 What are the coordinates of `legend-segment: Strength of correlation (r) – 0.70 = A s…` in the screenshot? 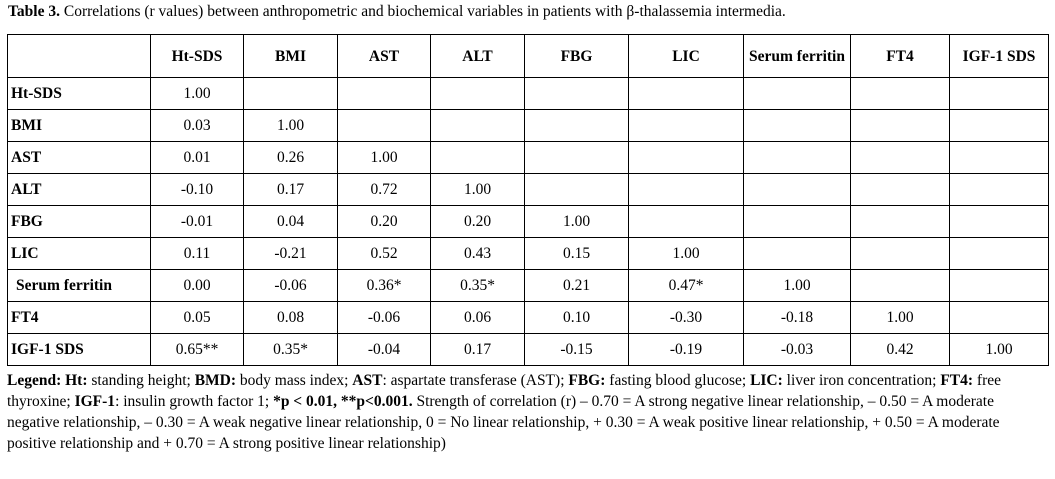 It's located at (503, 422).